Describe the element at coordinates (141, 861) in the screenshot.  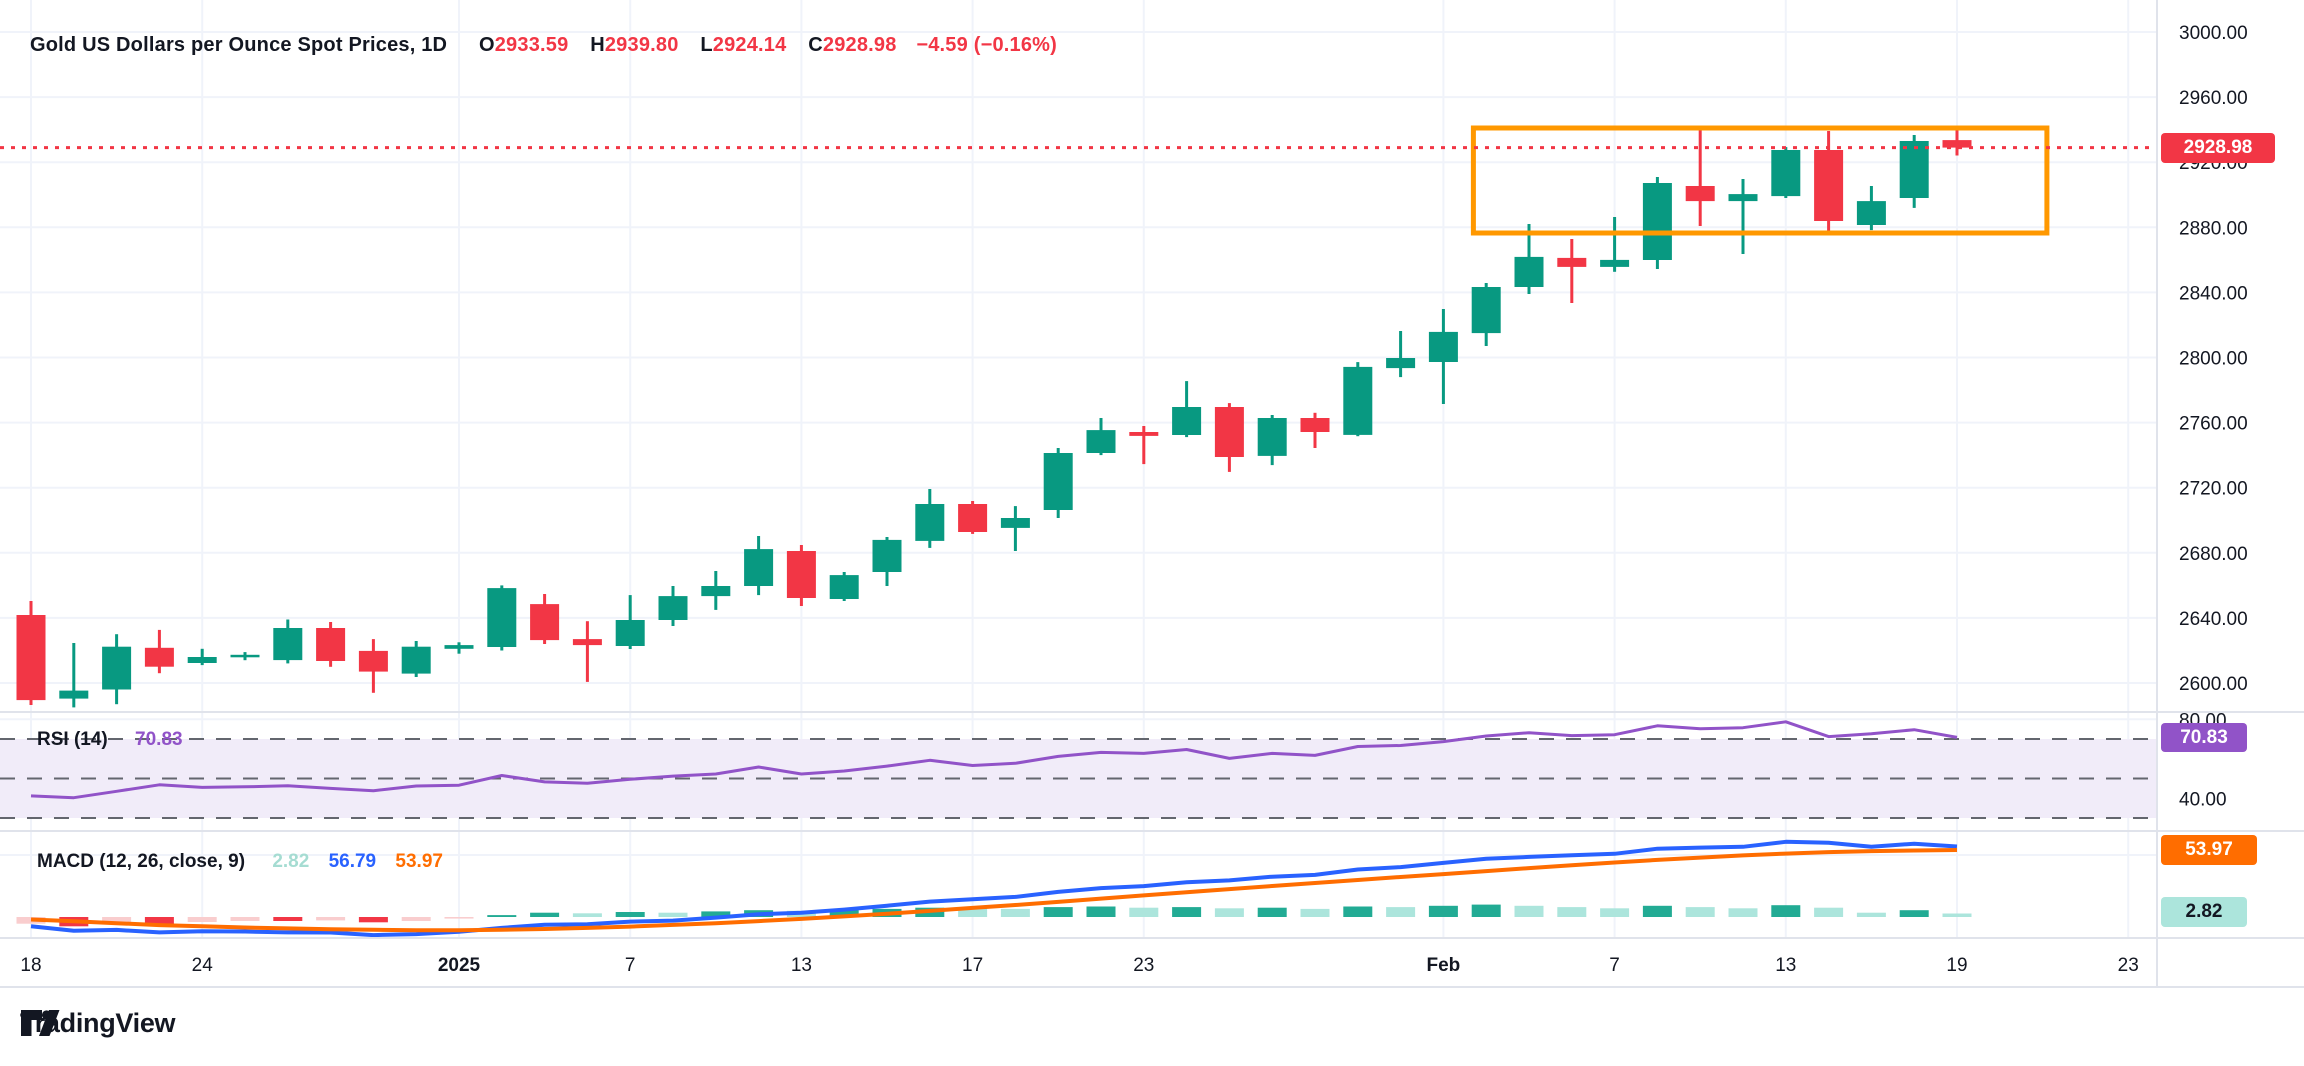
I see `macd-label: MACD (12, 26, close, 9)` at that location.